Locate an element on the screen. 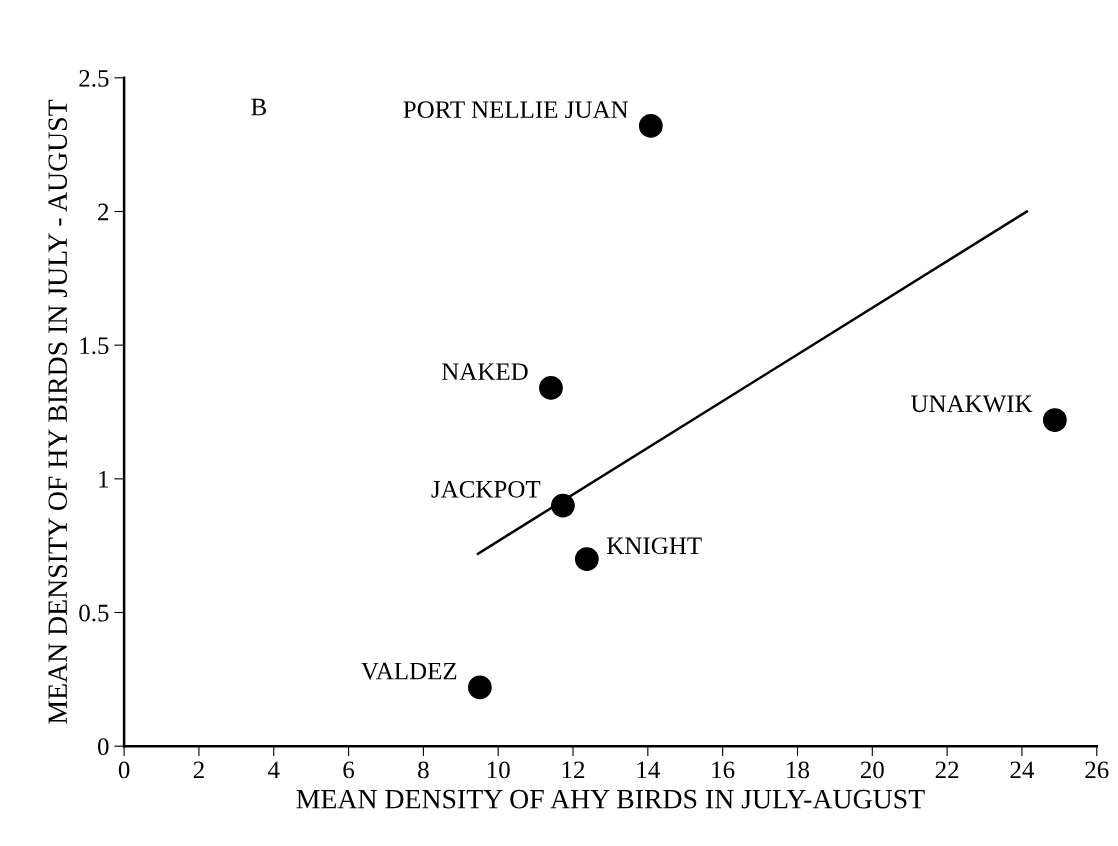 Image resolution: width=1118 pixels, height=846 pixels. x-tick-label: 12 is located at coordinates (573, 770).